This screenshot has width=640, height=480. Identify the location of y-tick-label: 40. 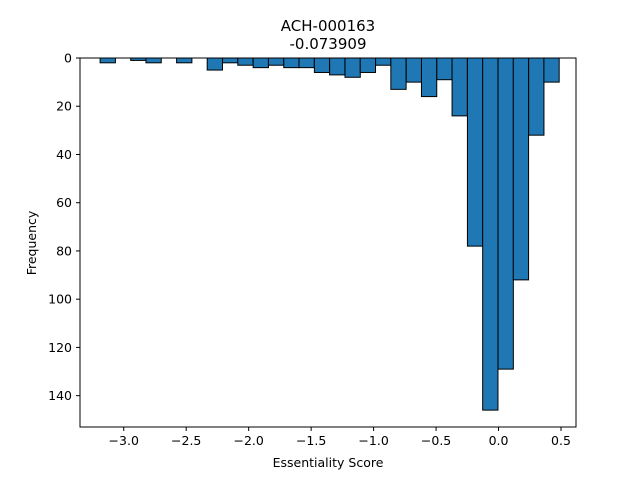
(64, 154).